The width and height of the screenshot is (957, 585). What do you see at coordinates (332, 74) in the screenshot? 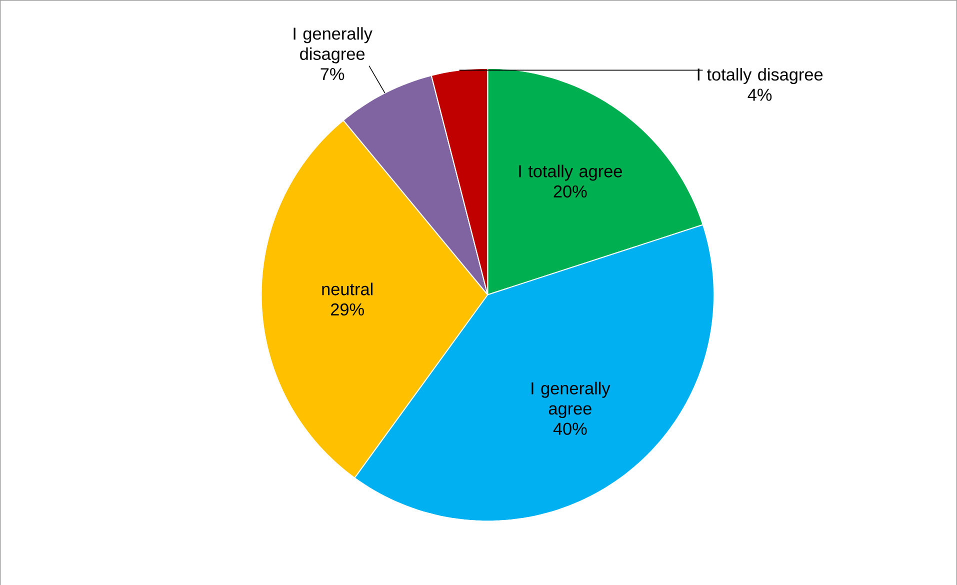
I see `data-label: 7%` at bounding box center [332, 74].